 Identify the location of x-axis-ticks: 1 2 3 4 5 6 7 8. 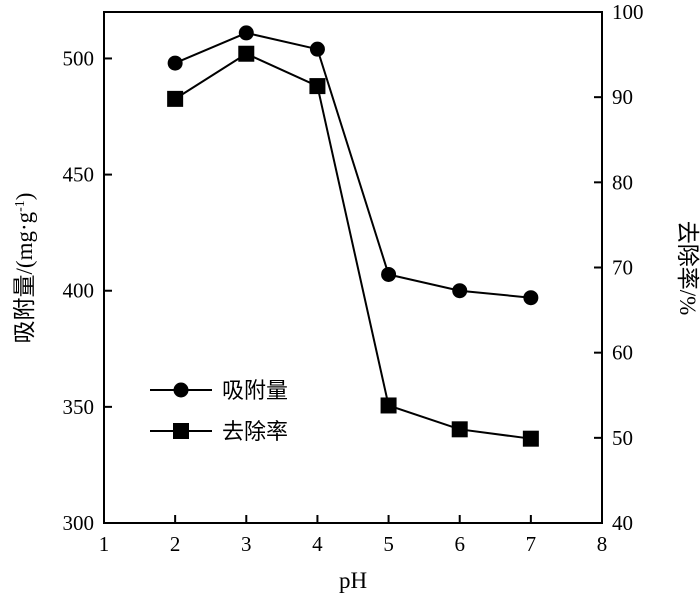
(353, 535).